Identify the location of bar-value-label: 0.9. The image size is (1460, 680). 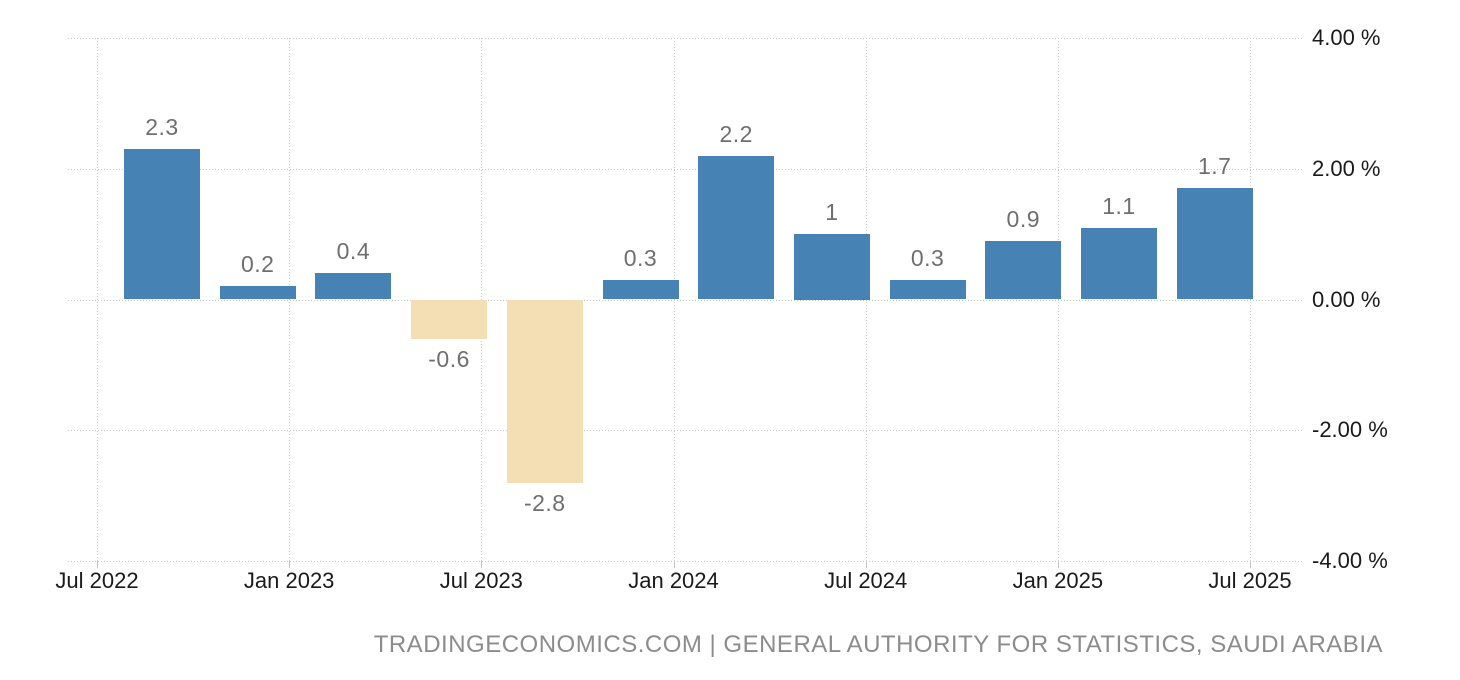
(1023, 218).